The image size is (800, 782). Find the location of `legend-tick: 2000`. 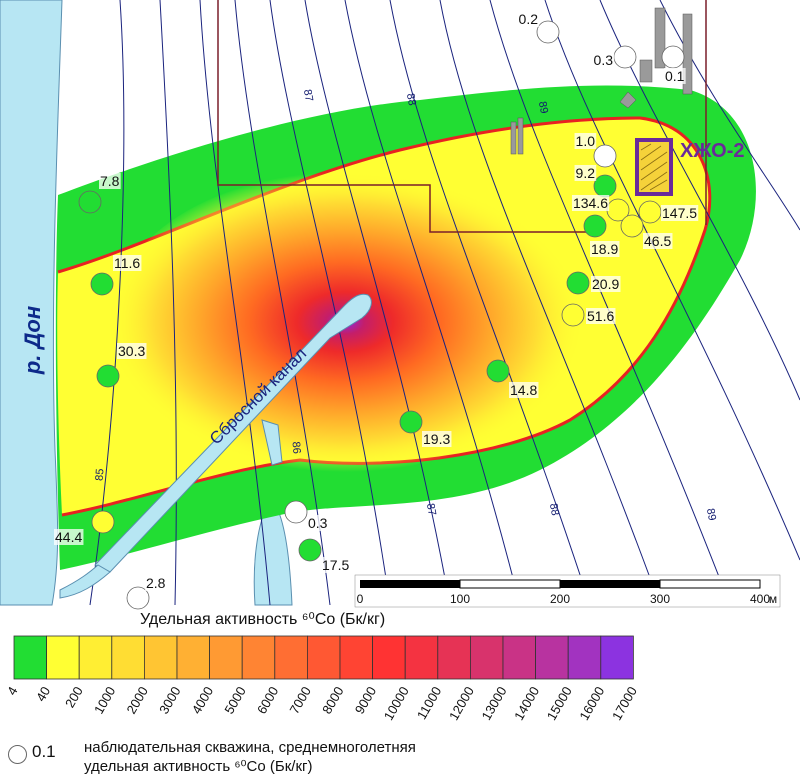

legend-tick: 2000 is located at coordinates (137, 700).